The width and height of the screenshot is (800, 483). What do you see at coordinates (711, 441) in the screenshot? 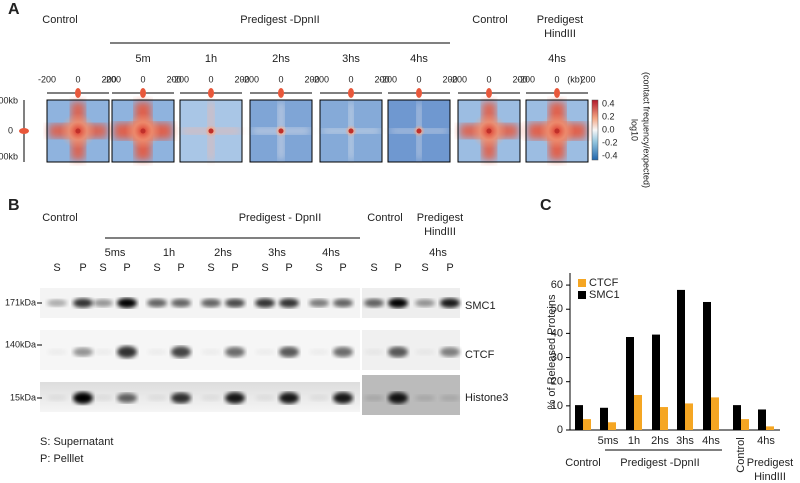
I see `x-tick-label: 4hs` at bounding box center [711, 441].